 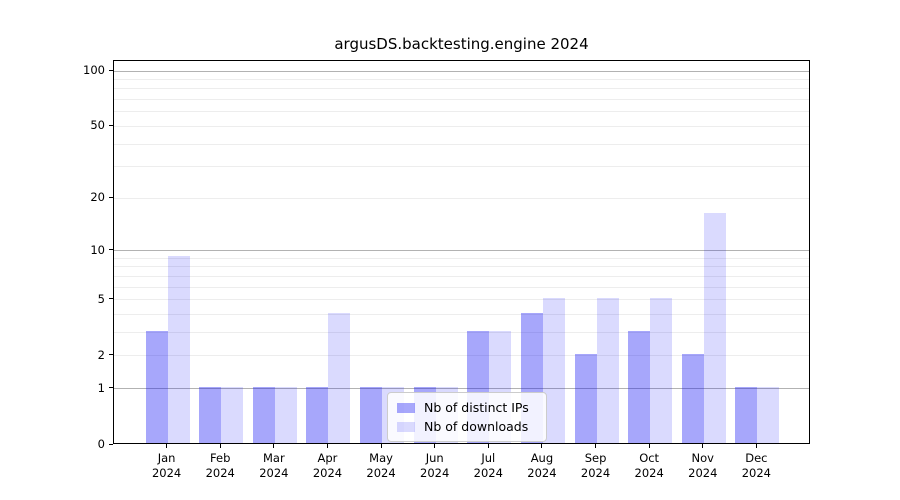 I want to click on bar-distinct-ips-may, so click(x=371, y=414).